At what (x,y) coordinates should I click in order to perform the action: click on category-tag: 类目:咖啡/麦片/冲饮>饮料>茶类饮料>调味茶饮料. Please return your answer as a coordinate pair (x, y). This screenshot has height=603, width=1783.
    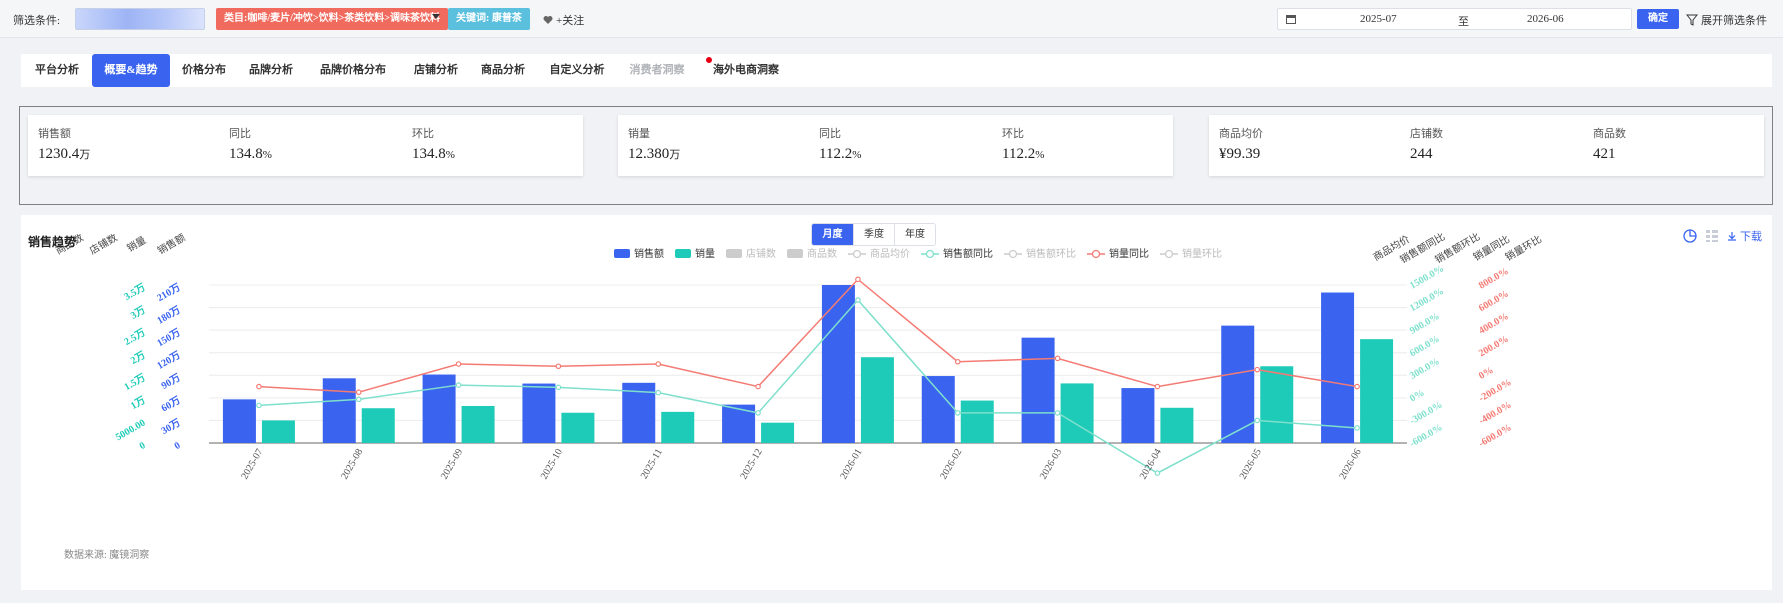
    Looking at the image, I should click on (332, 19).